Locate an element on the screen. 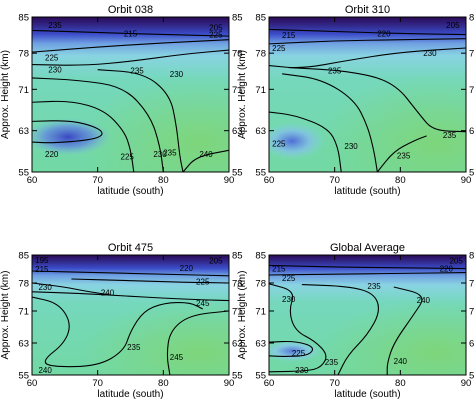 This screenshot has height=406, width=474. contour-label: 195 is located at coordinates (42, 260).